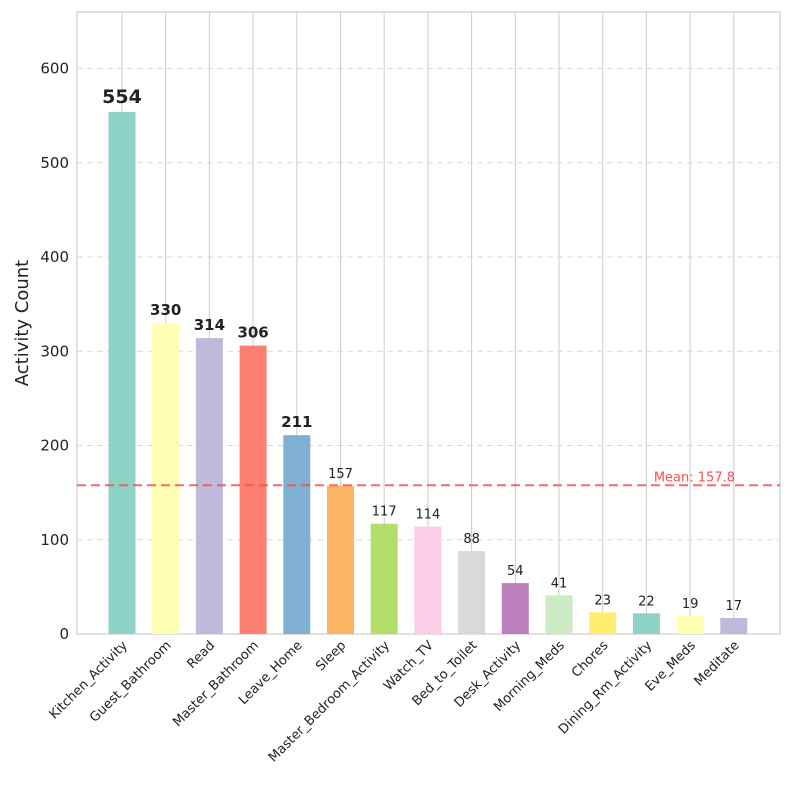  What do you see at coordinates (734, 606) in the screenshot?
I see `value-label: 17` at bounding box center [734, 606].